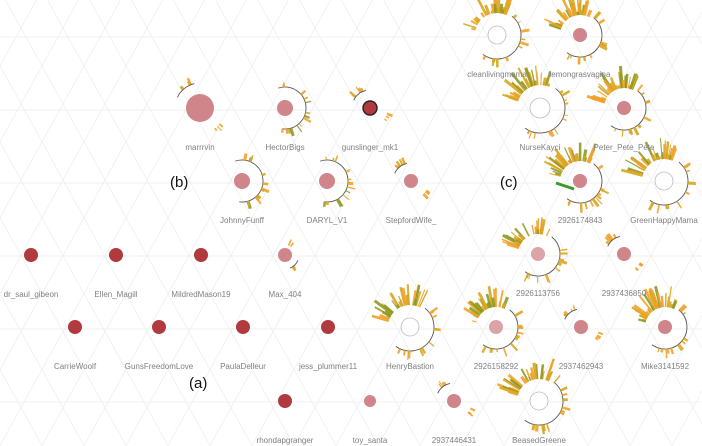 The height and width of the screenshot is (446, 702). I want to click on user-node-gunslinger-mk1, so click(371, 104).